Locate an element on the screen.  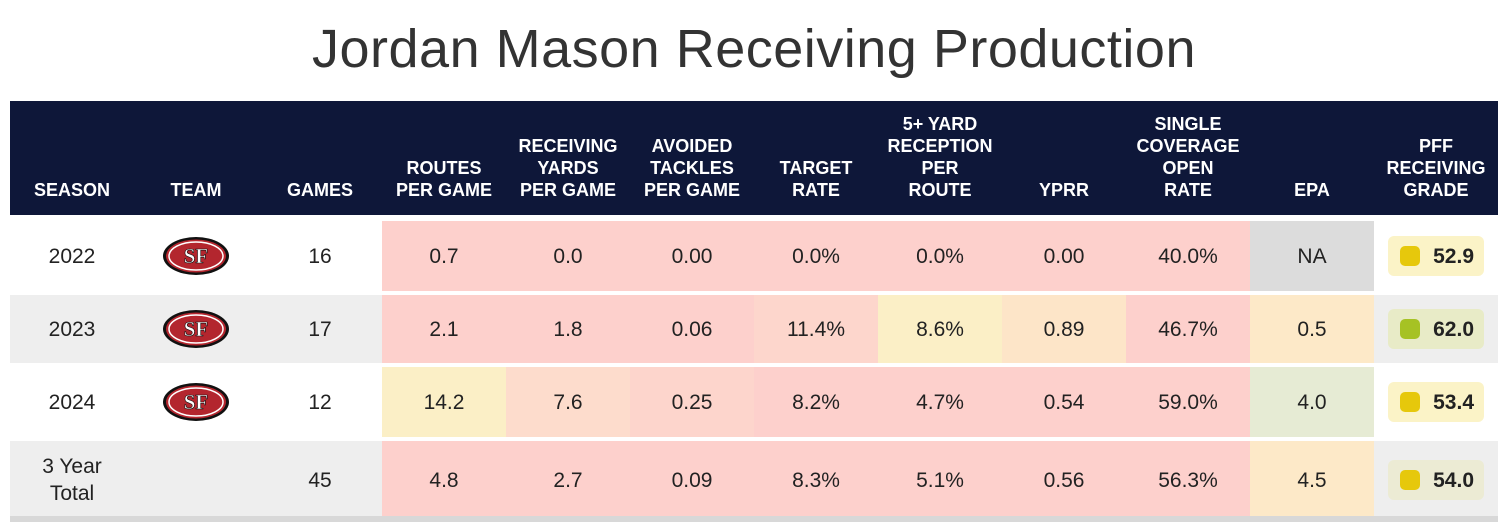
epa-cell: 4.0 is located at coordinates (1312, 402).